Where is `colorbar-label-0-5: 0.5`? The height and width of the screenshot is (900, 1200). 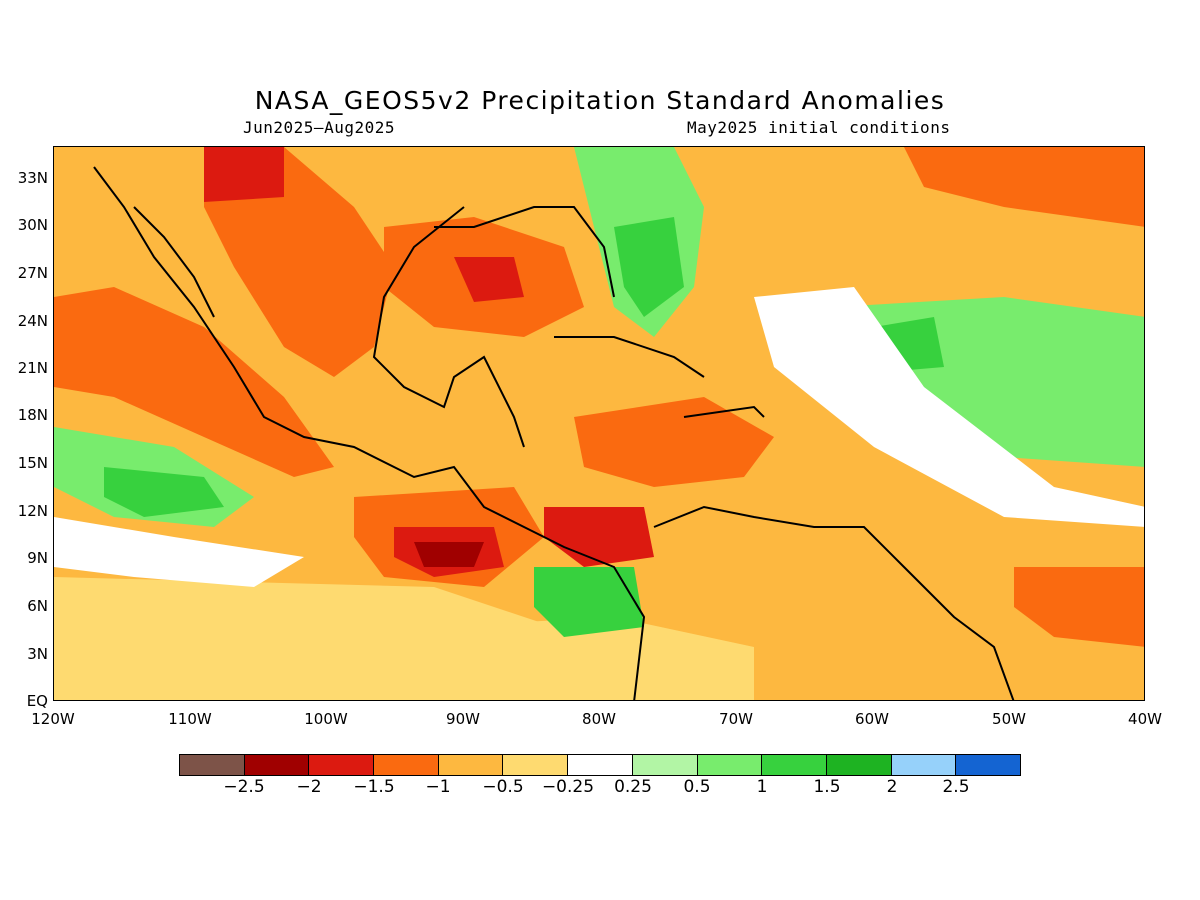
colorbar-label-0-5: 0.5 is located at coordinates (697, 787).